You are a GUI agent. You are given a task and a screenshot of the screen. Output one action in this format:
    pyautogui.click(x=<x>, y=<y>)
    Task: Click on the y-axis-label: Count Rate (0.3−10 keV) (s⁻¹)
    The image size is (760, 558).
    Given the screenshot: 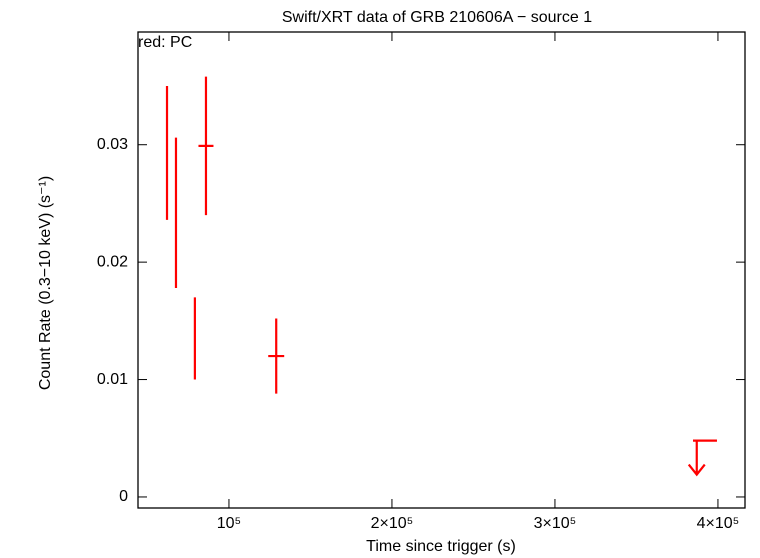 What is the action you would take?
    pyautogui.click(x=45, y=283)
    